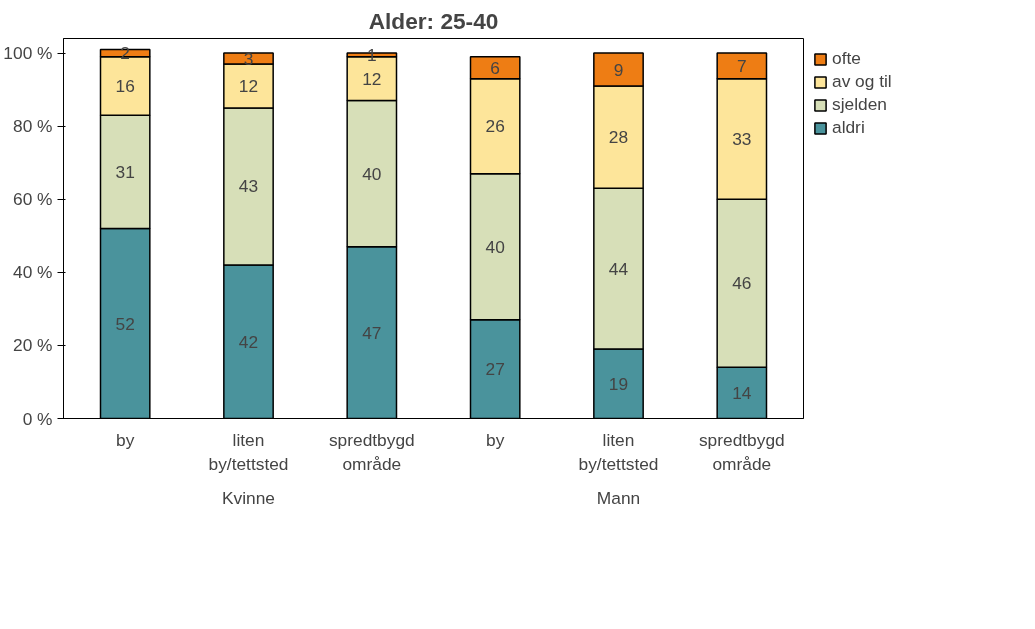 Image resolution: width=1035 pixels, height=629 pixels. What do you see at coordinates (742, 138) in the screenshot?
I see `data-label: 33` at bounding box center [742, 138].